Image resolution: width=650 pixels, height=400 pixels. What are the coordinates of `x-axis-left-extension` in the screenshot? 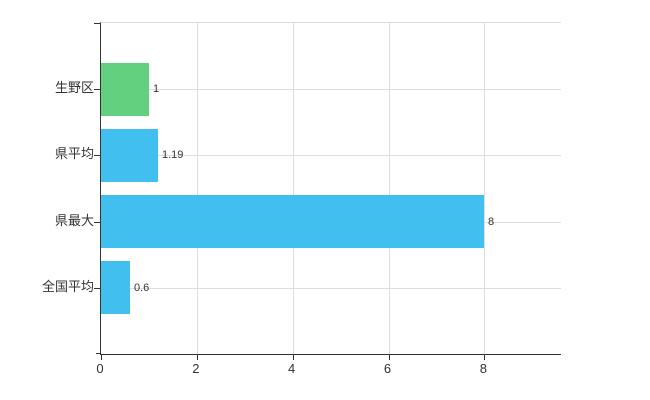 It's located at (98, 353).